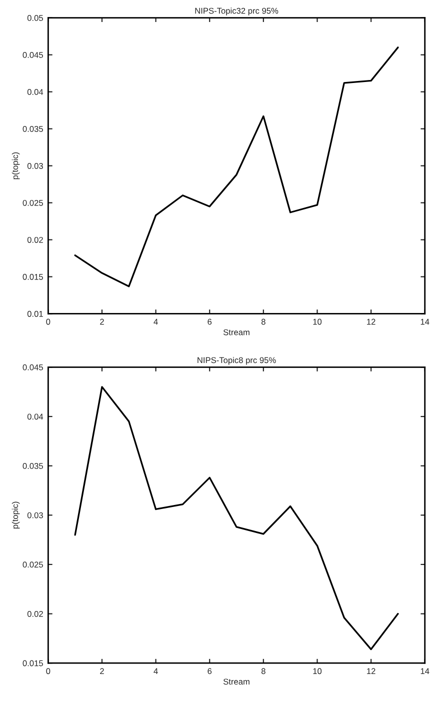  What do you see at coordinates (35, 18) in the screenshot?
I see `y-tick-label: 0.05` at bounding box center [35, 18].